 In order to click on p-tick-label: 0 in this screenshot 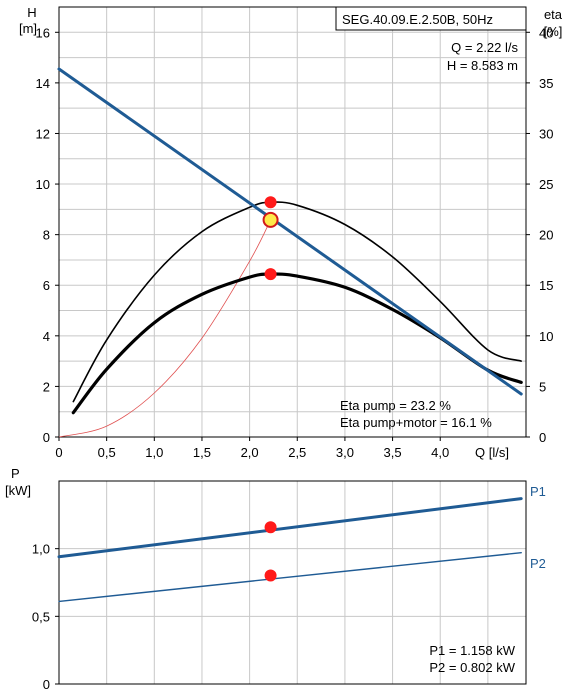, I will do `click(46, 684)`.